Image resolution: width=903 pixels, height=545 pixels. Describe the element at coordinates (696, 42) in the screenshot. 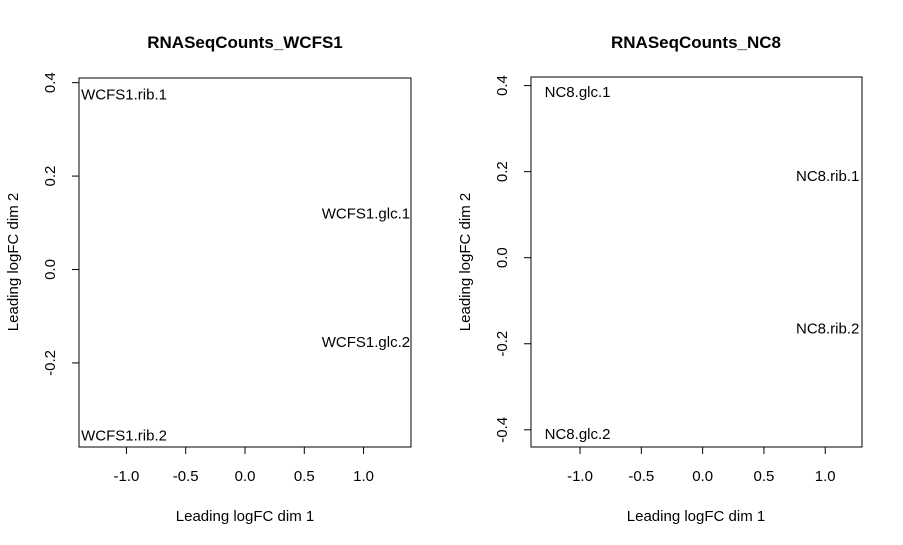

I see `chart-title: RNASeqCounts_NC8` at that location.